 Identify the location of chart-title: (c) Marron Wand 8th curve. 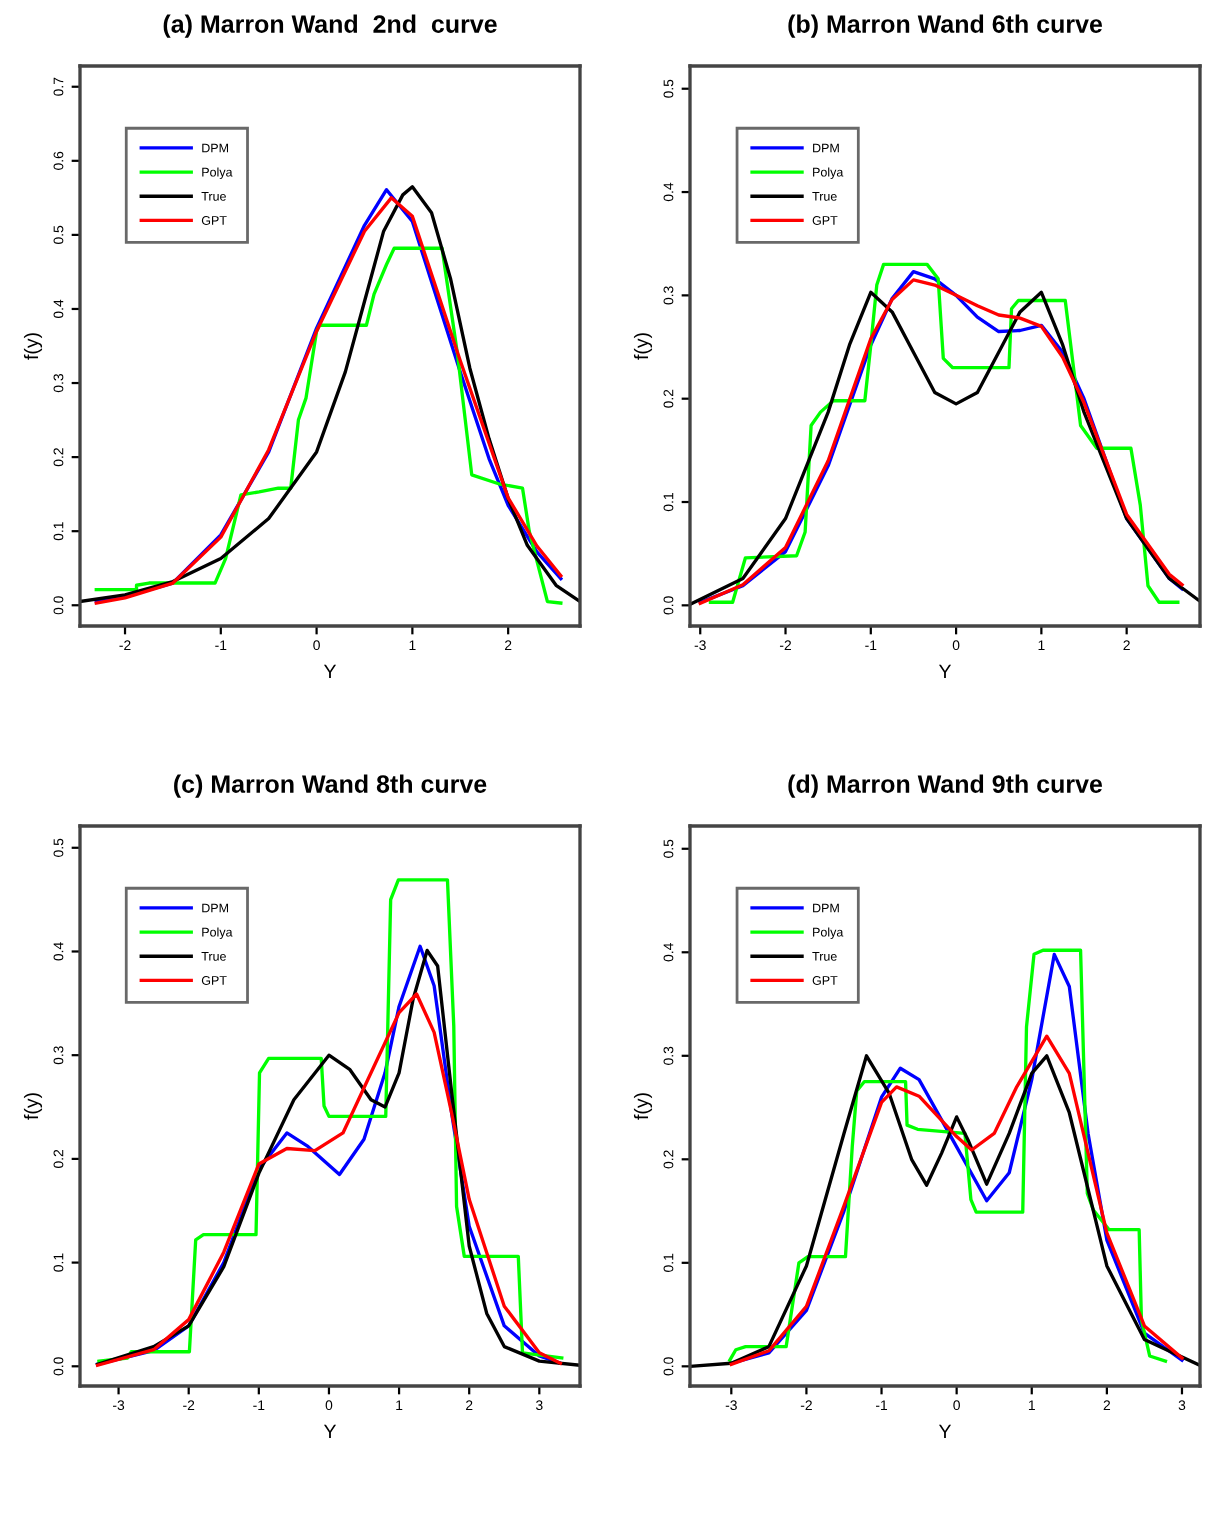
(330, 786).